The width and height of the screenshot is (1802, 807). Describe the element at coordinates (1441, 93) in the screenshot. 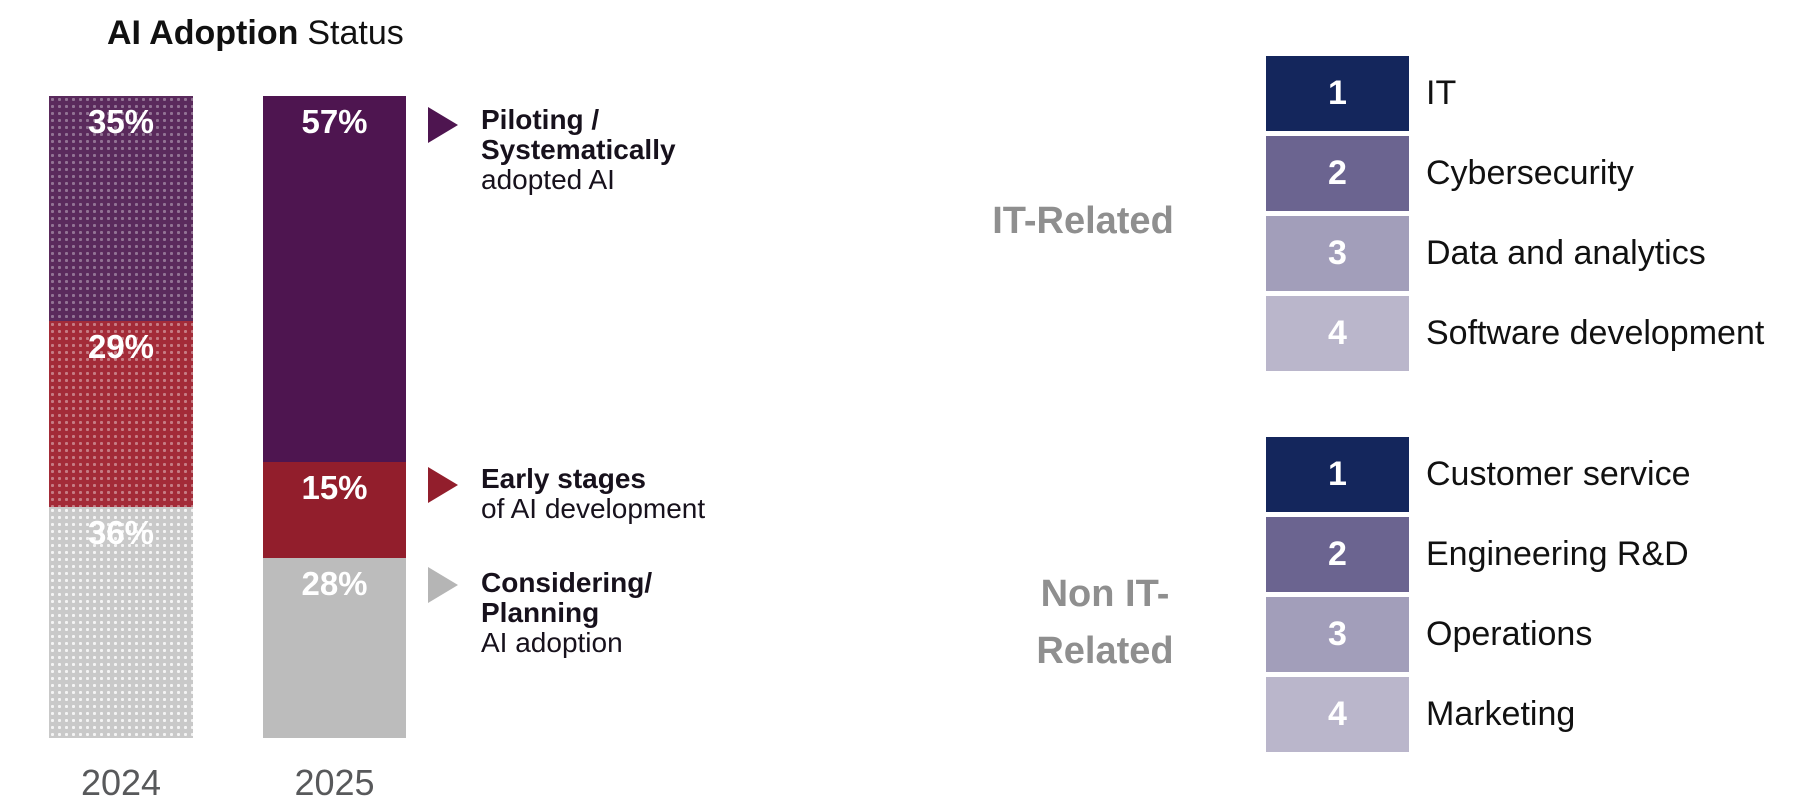

I see `rank-label: IT` at that location.